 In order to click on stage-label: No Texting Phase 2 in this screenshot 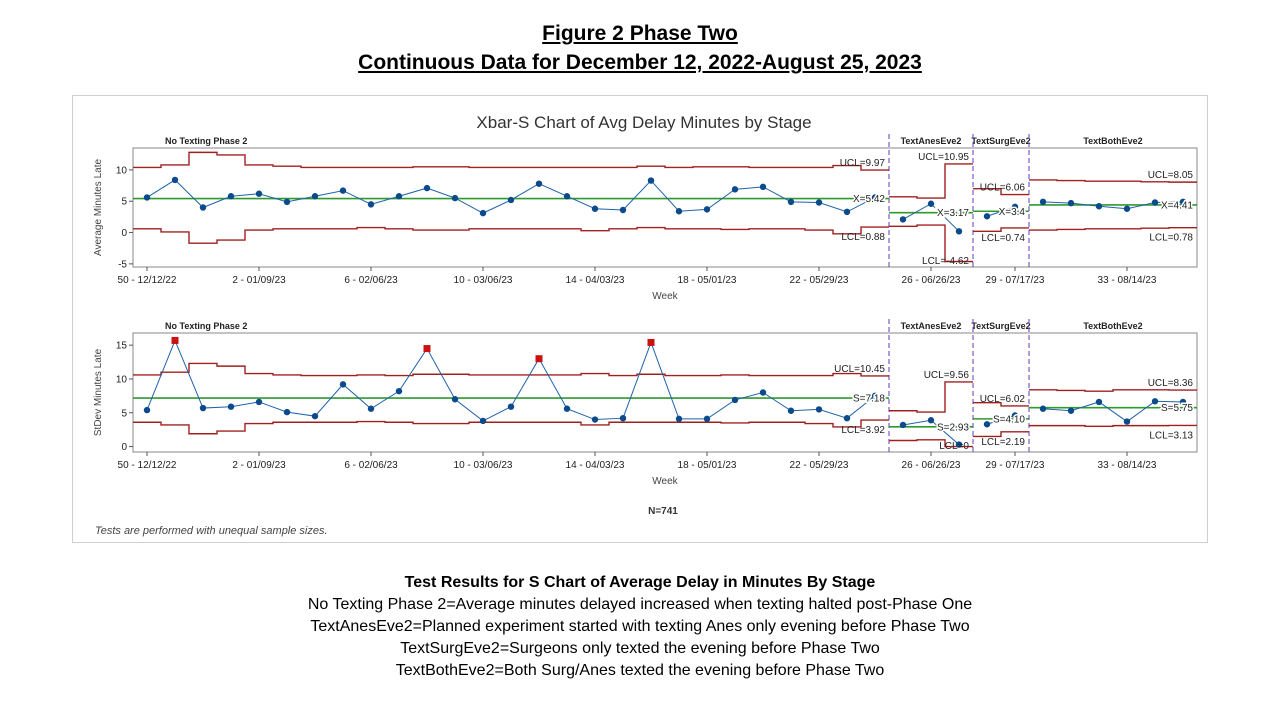, I will do `click(206, 141)`.